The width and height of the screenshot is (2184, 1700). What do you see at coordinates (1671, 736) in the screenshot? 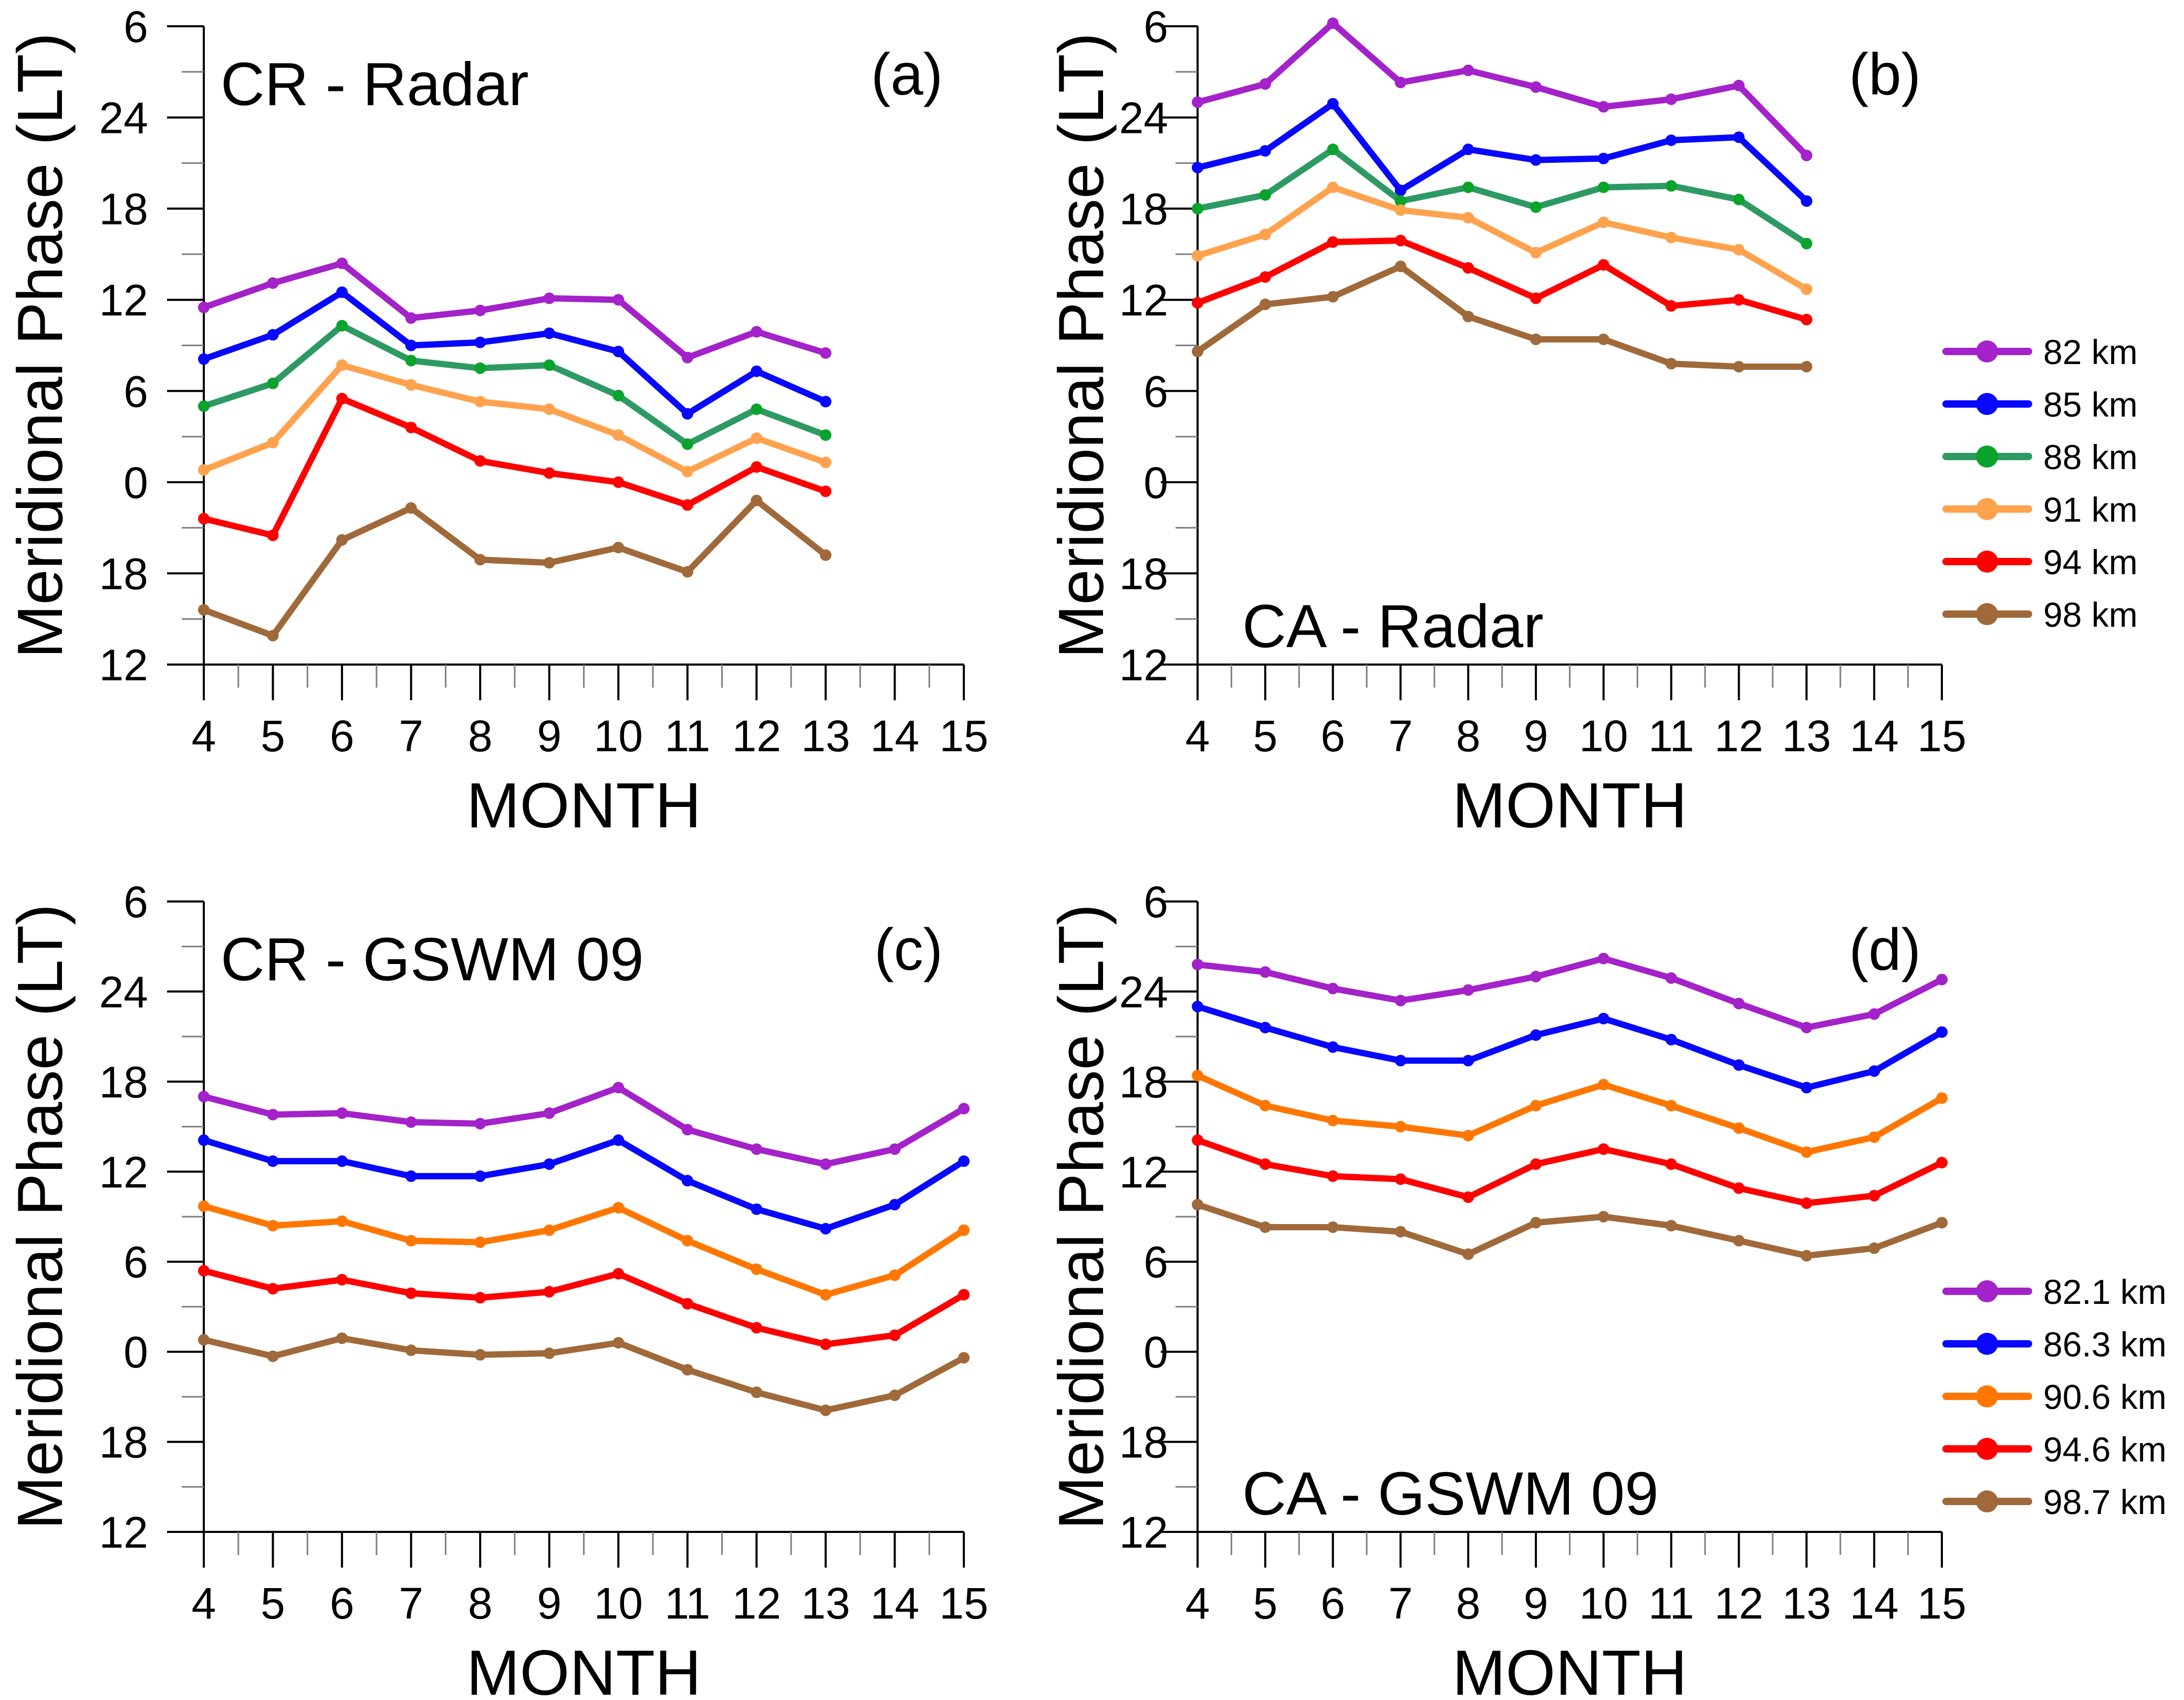
I see `x-tick-label: 11` at bounding box center [1671, 736].